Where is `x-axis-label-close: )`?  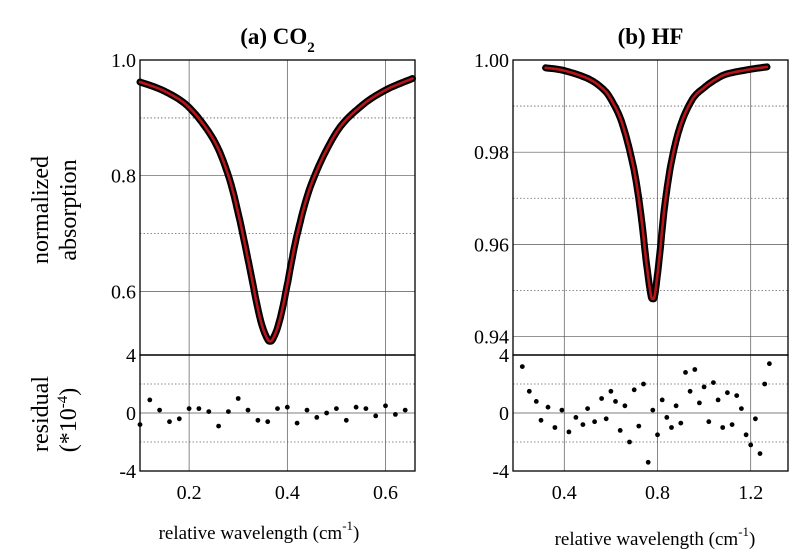
x-axis-label-close: ) is located at coordinates (752, 539).